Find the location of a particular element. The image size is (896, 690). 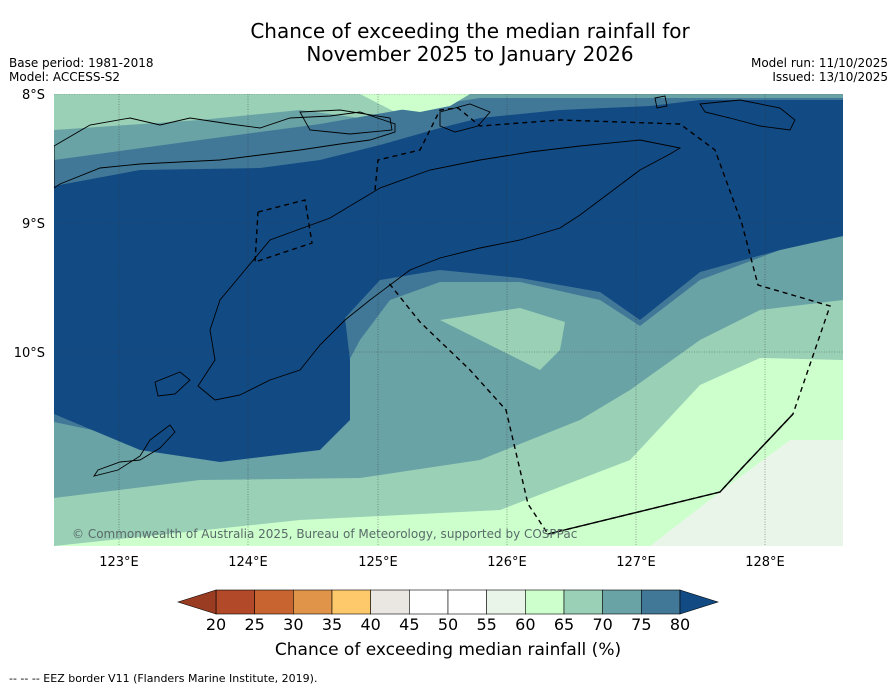

lat-label-10: 10°S is located at coordinates (29, 353).